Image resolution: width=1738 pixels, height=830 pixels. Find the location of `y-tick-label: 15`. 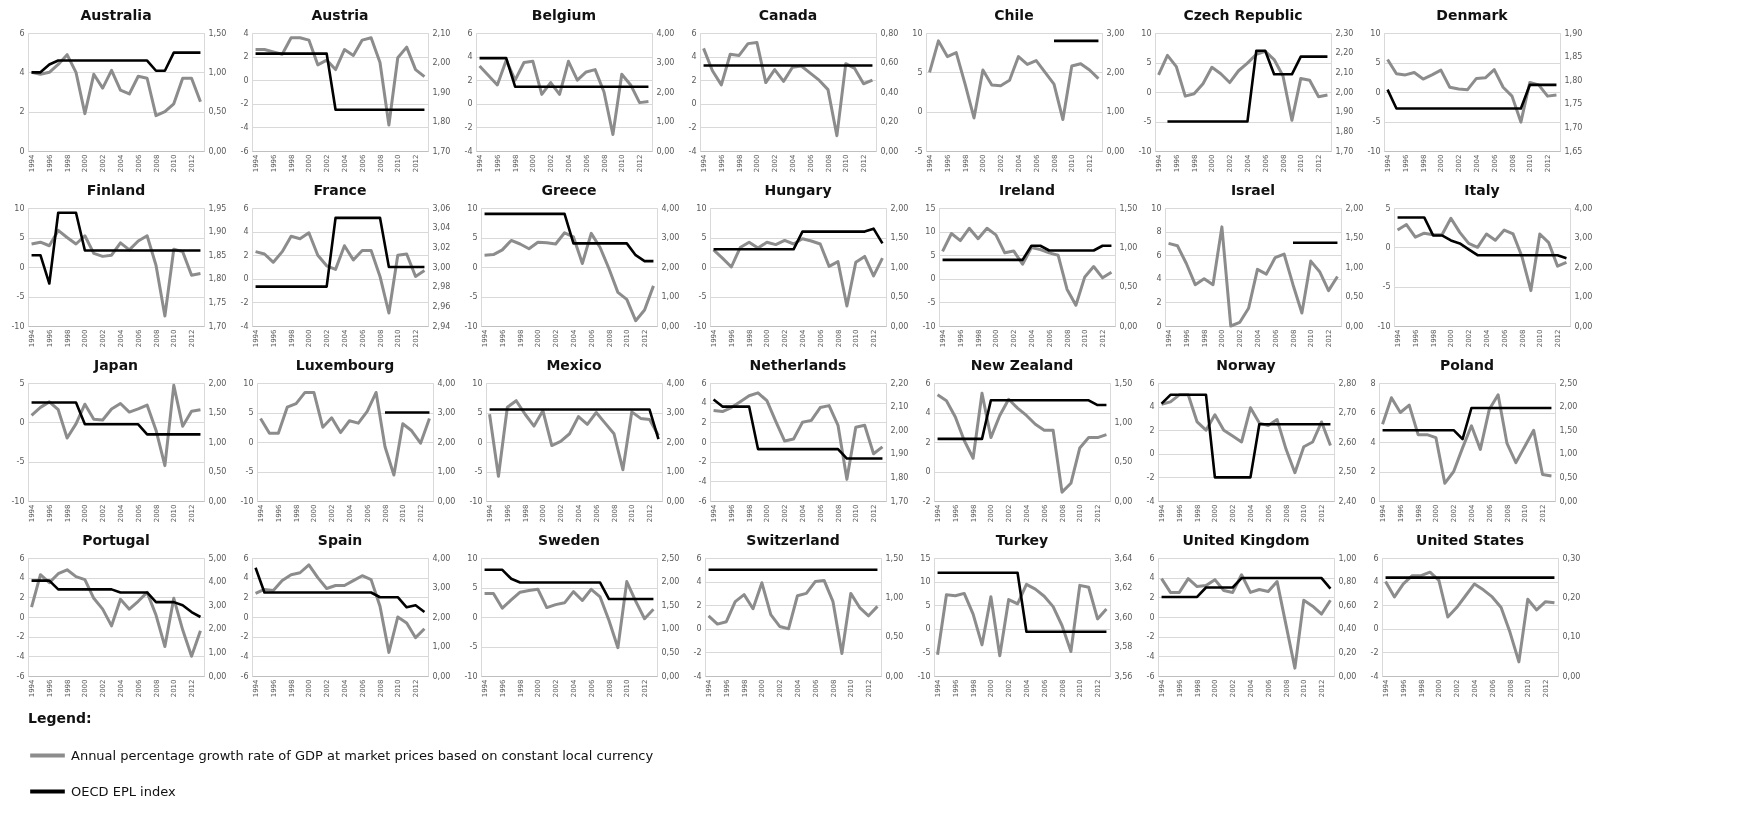

y-tick-label: 15 is located at coordinates (925, 558).